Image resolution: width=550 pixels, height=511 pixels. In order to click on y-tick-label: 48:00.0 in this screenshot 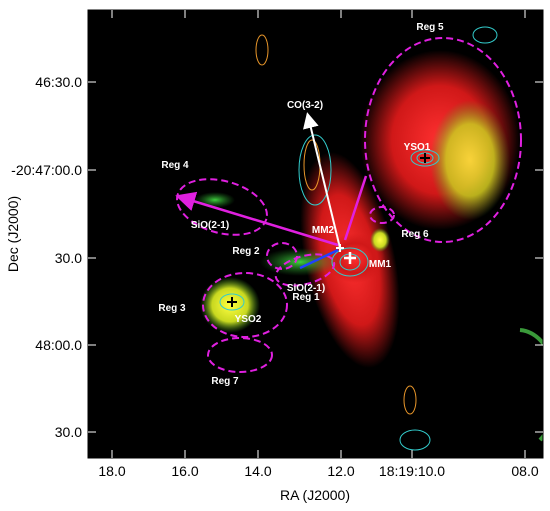, I will do `click(58, 345)`.